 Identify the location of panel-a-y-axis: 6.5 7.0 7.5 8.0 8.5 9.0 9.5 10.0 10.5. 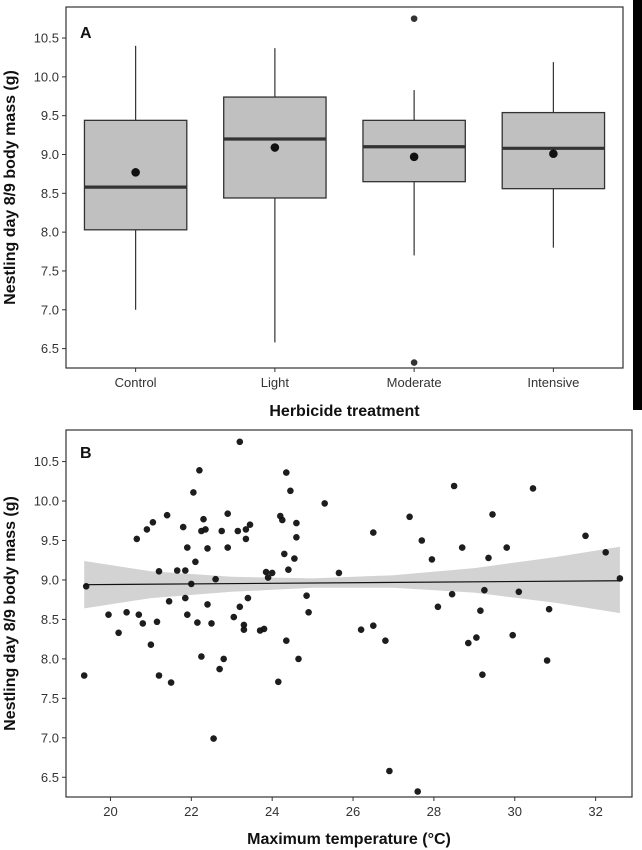
(50, 193).